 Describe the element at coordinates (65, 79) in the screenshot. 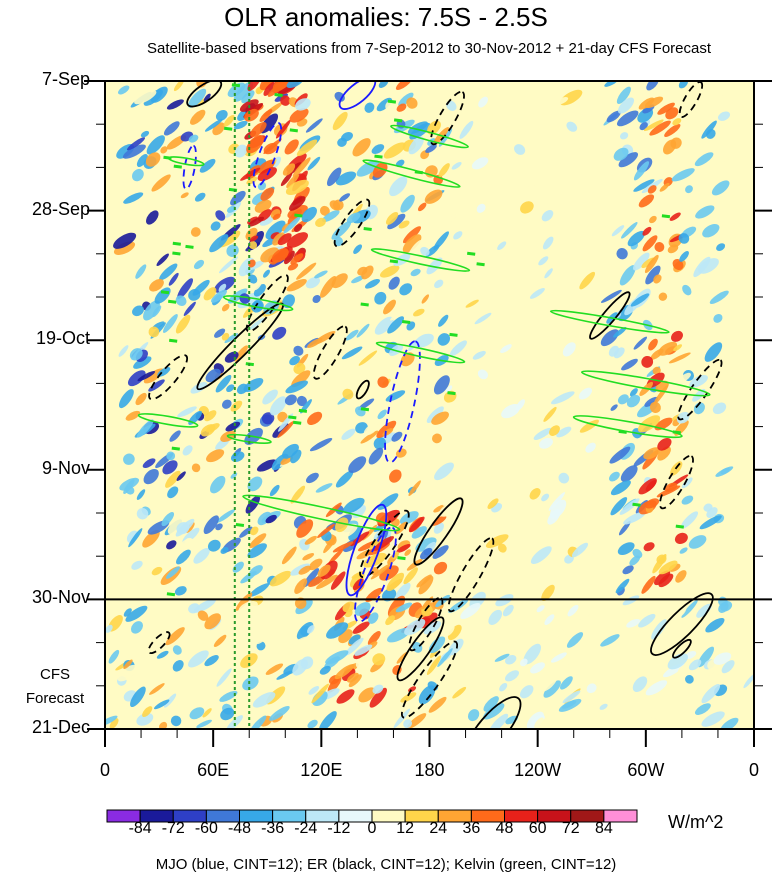

I see `y-tick-label: 7-Sep` at that location.